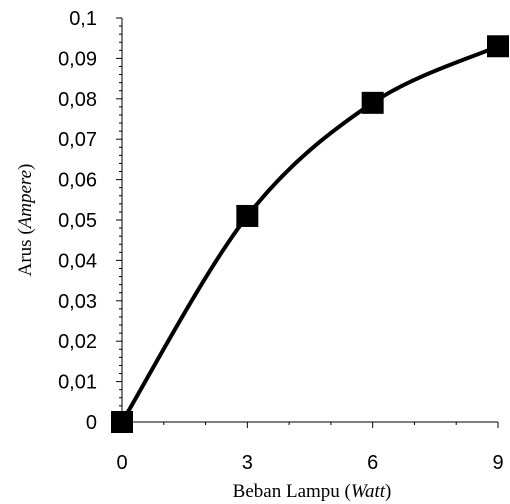  What do you see at coordinates (83, 19) in the screenshot?
I see `y-tick-label: 0,1` at bounding box center [83, 19].